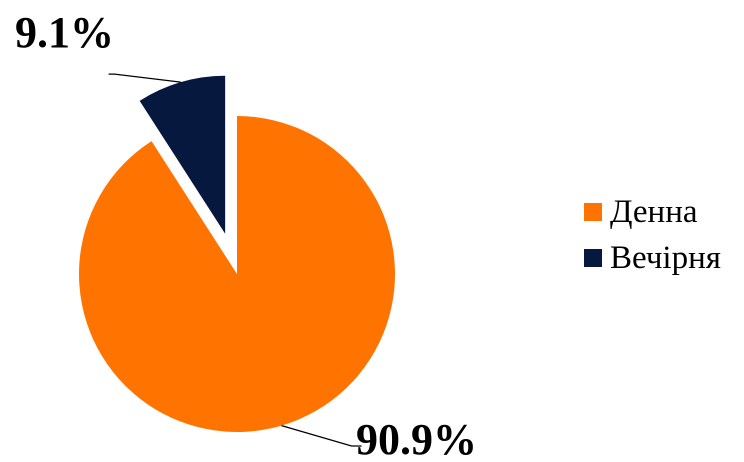 Image resolution: width=744 pixels, height=462 pixels. What do you see at coordinates (182, 154) in the screenshot?
I see `pie-slice-vechirnya` at bounding box center [182, 154].